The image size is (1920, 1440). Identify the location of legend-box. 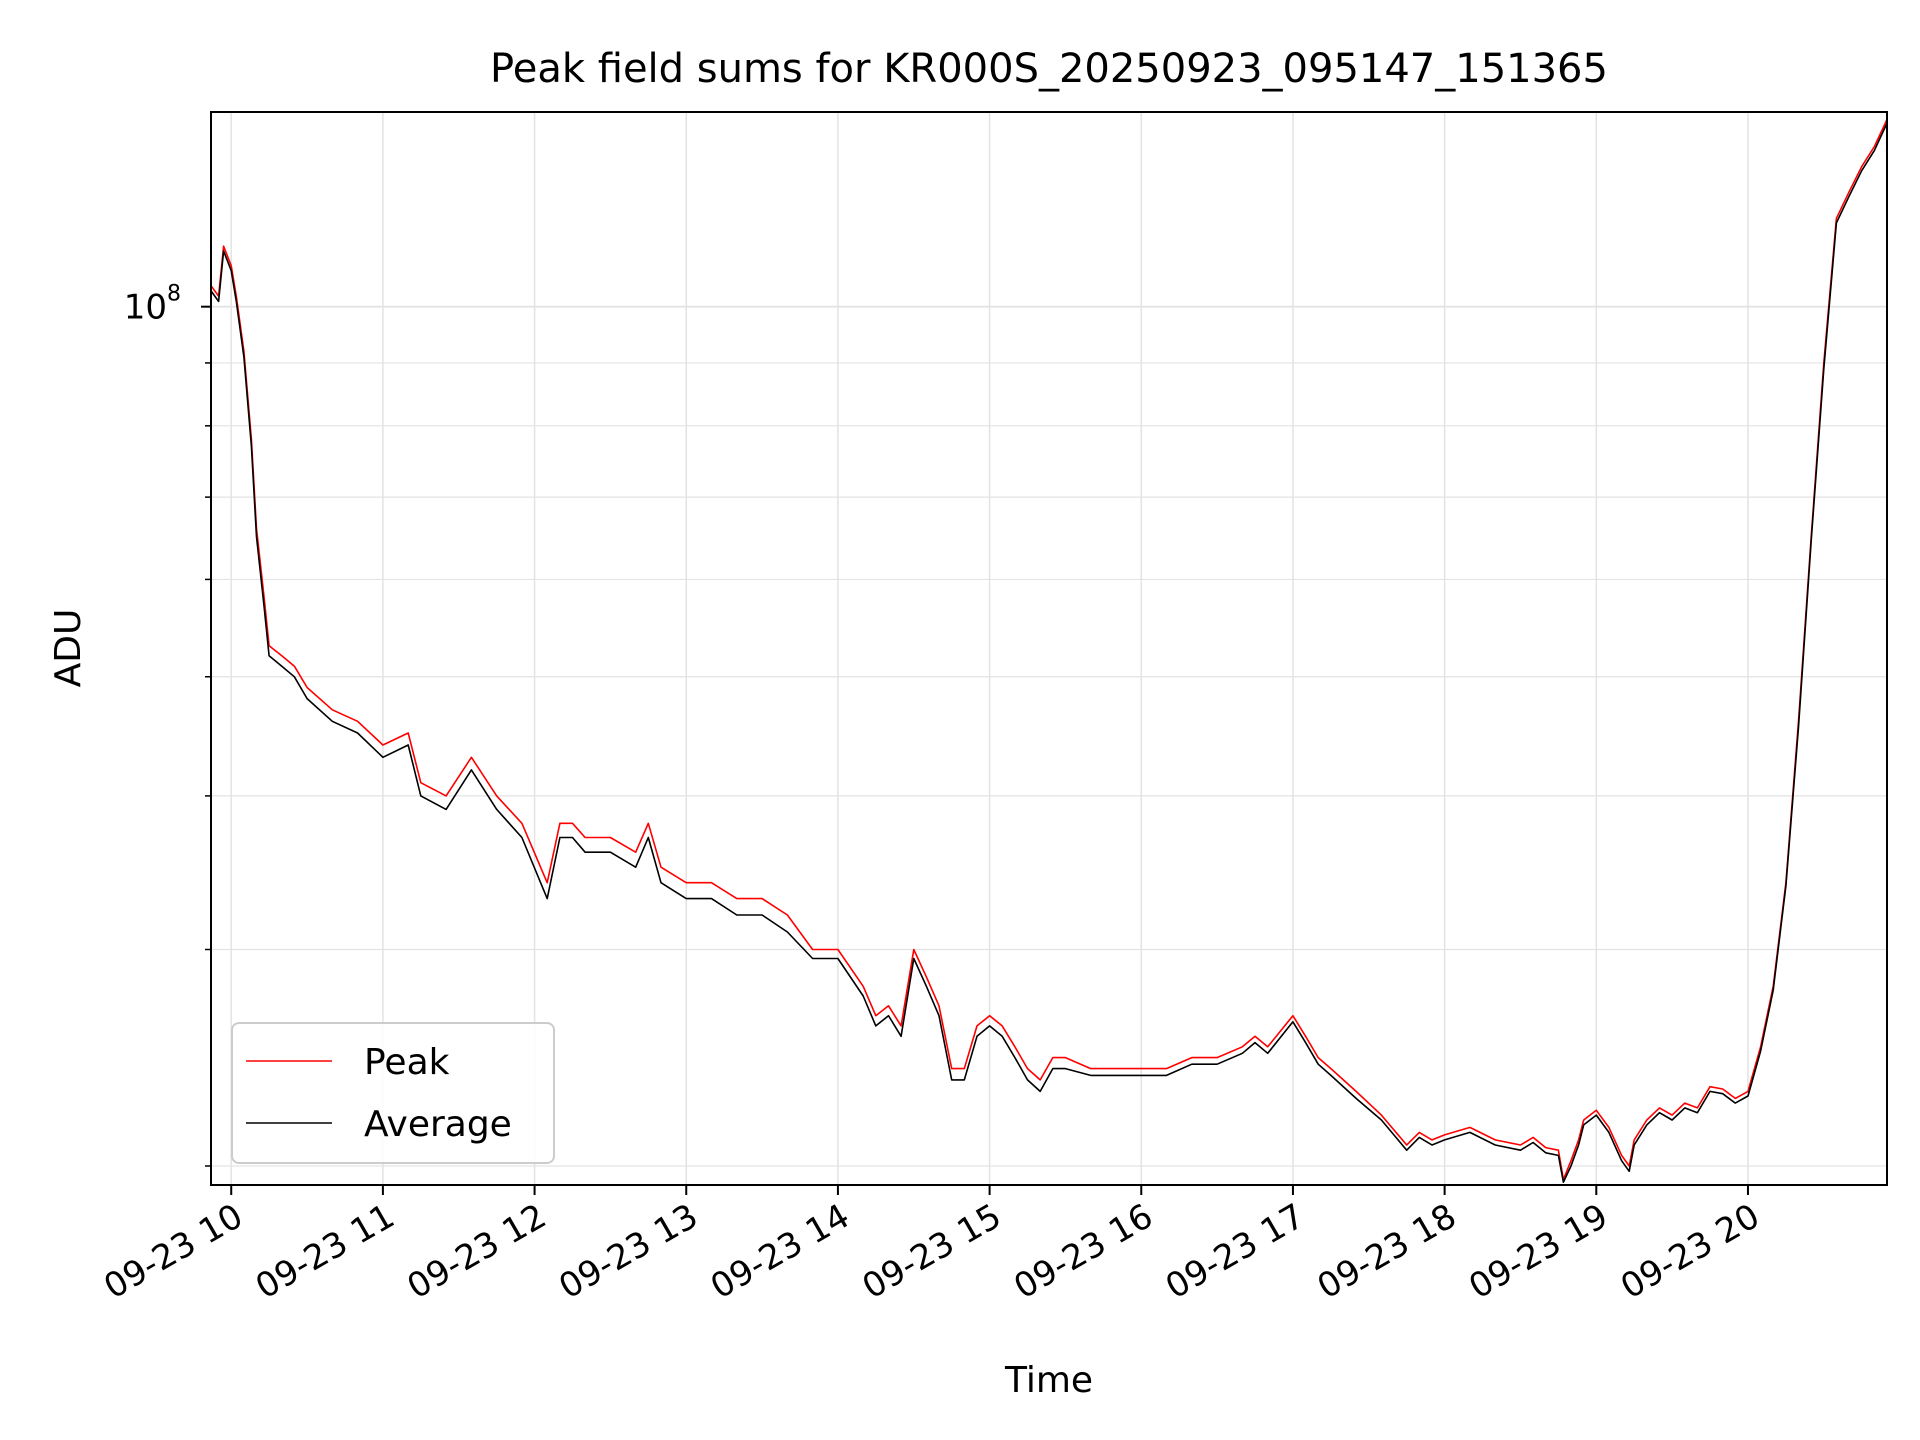
(393, 1093).